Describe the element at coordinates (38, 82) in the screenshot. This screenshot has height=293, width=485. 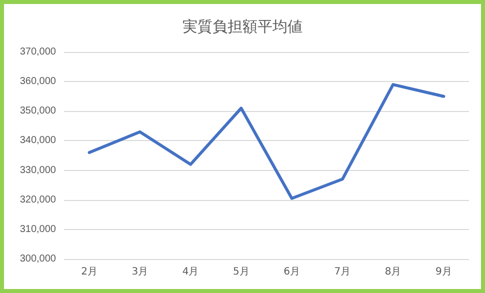
I see `y-tick-label: 360,000` at that location.